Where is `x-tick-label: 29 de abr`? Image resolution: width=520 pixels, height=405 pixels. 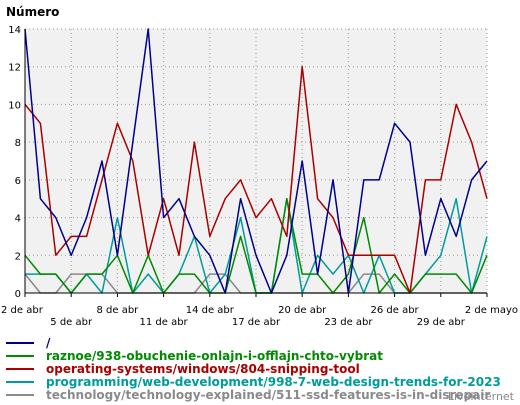 x-tick-label: 29 de abr is located at coordinates (441, 322).